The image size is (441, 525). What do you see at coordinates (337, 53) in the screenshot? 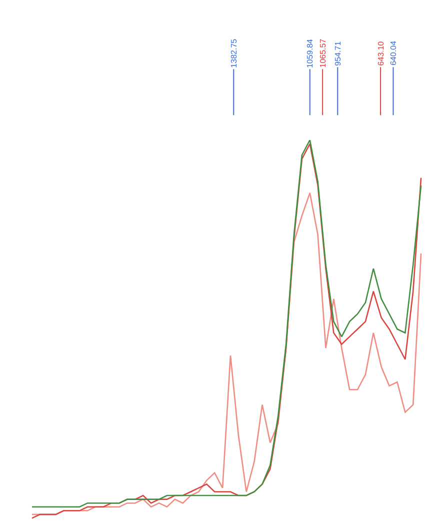
I see `text: 954.71` at bounding box center [337, 53].